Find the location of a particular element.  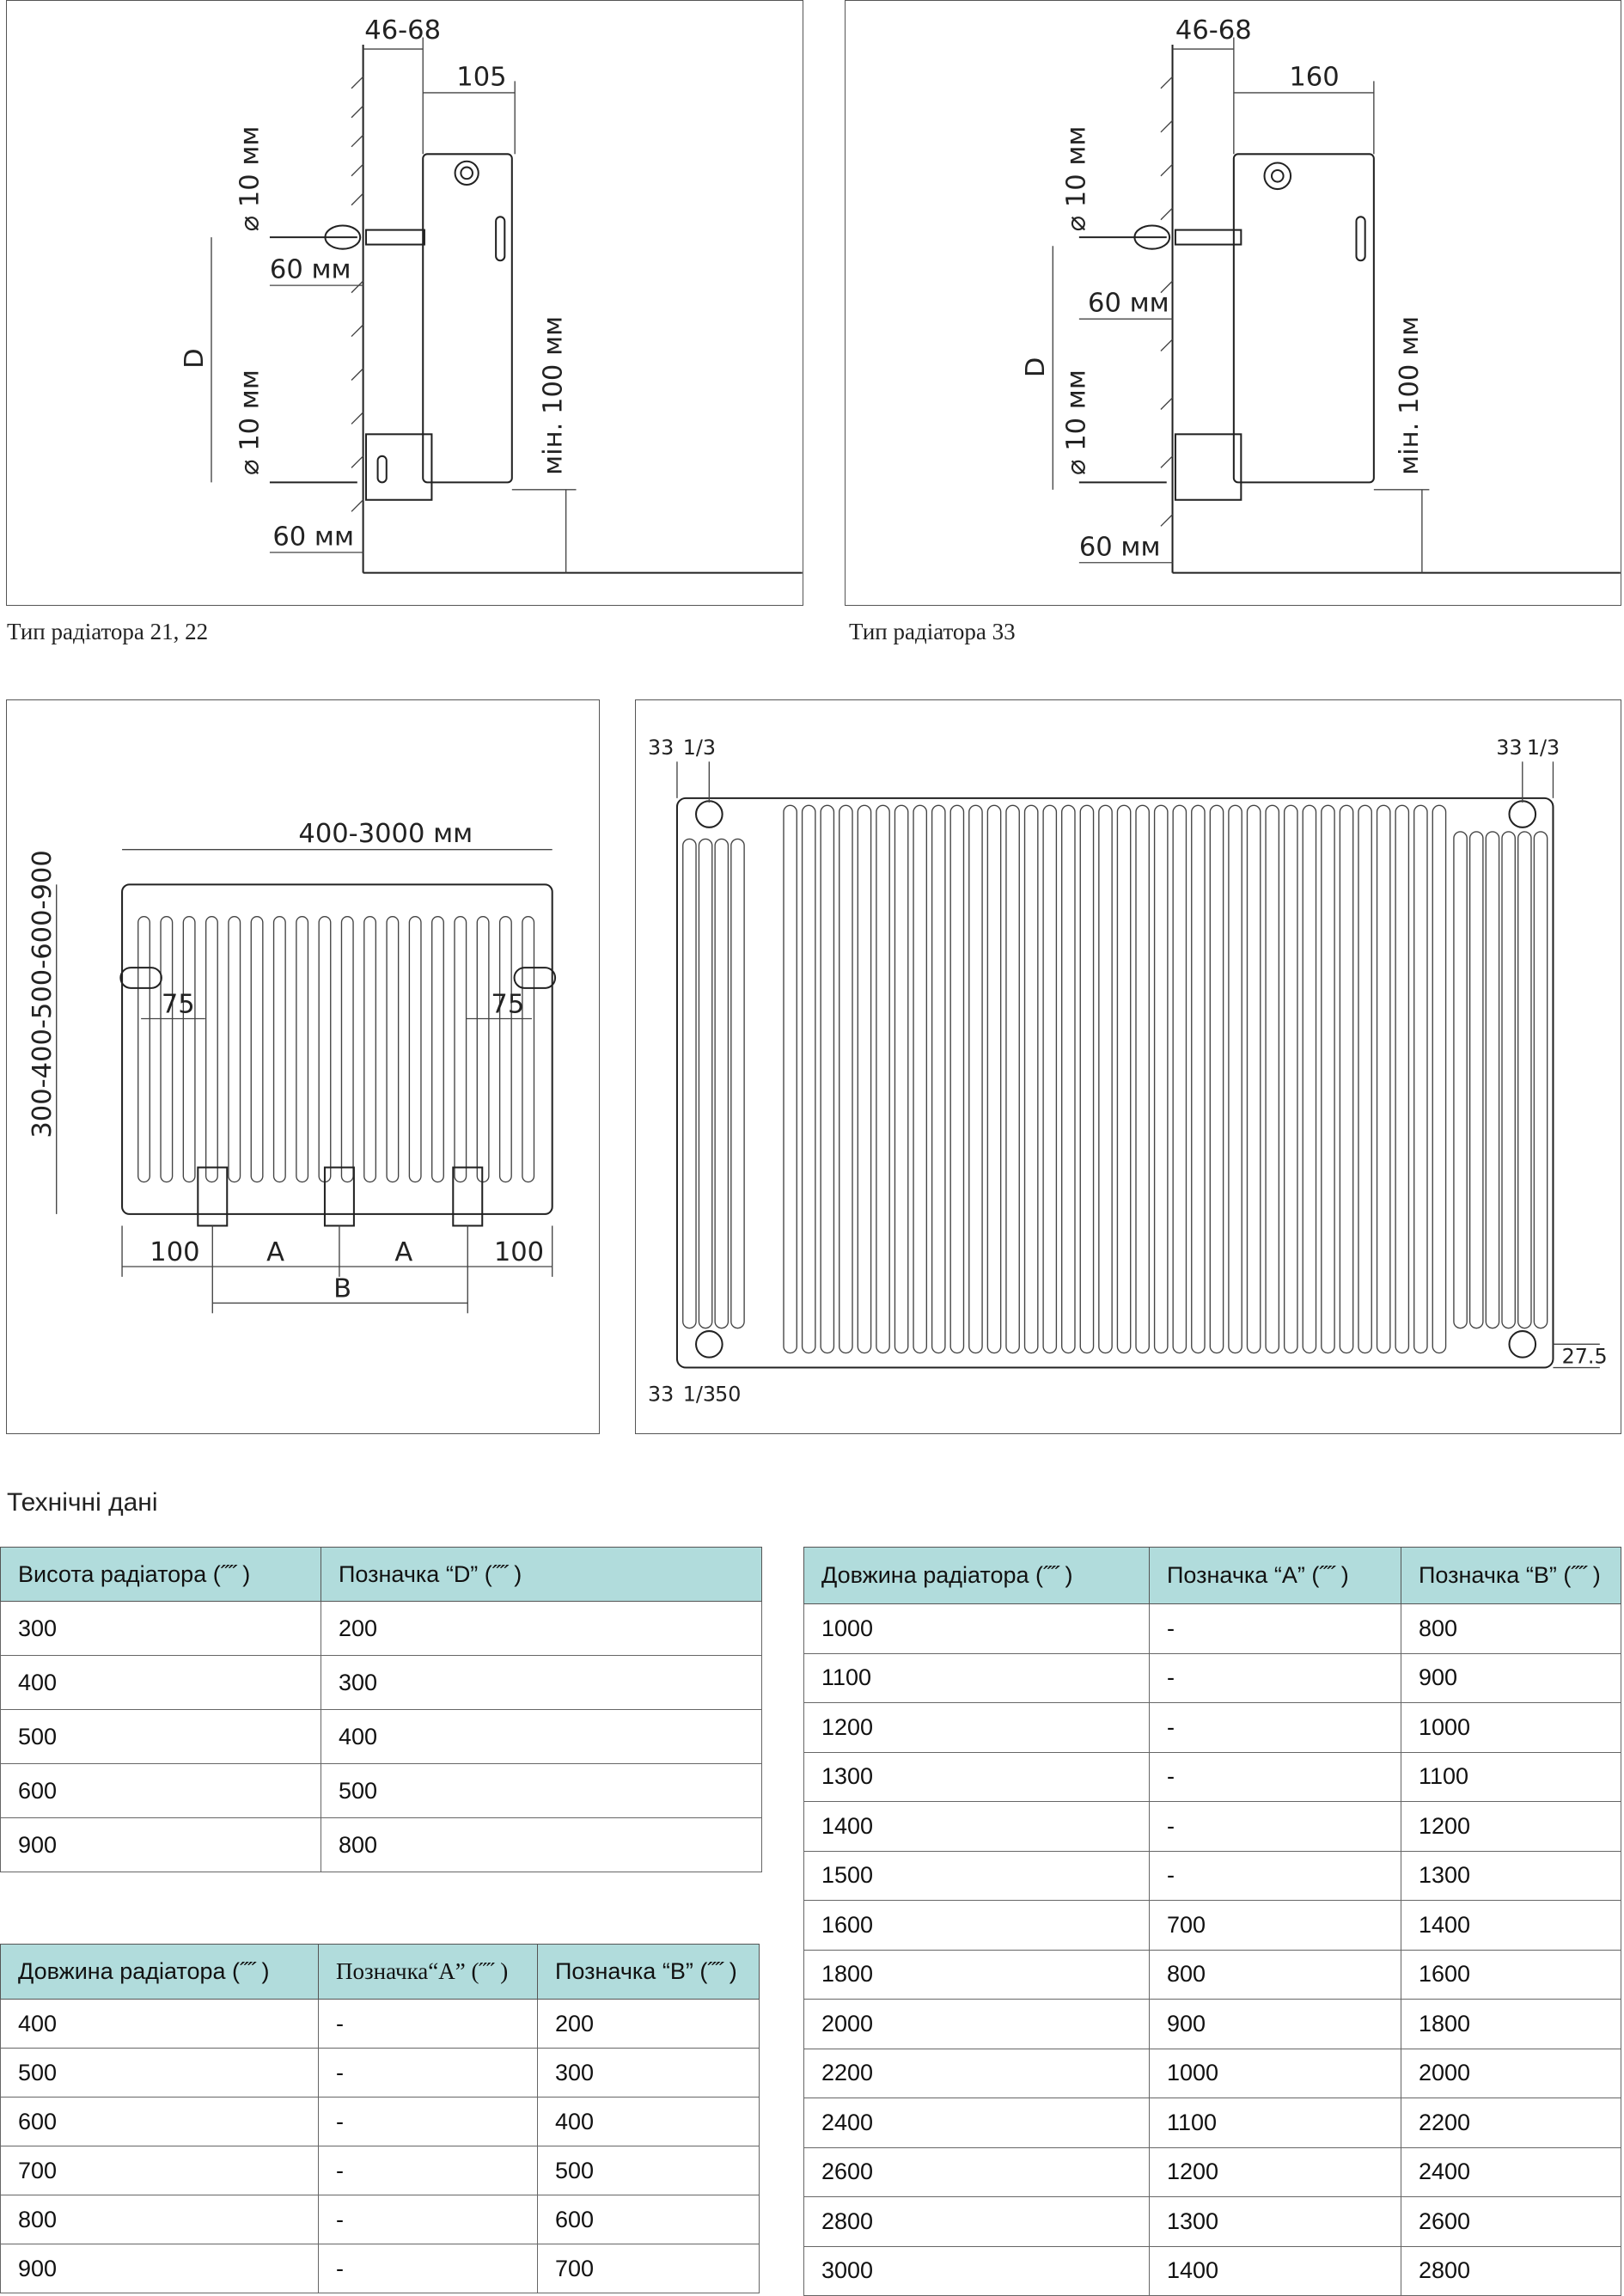

table-row: 400 300 is located at coordinates (381, 1682).